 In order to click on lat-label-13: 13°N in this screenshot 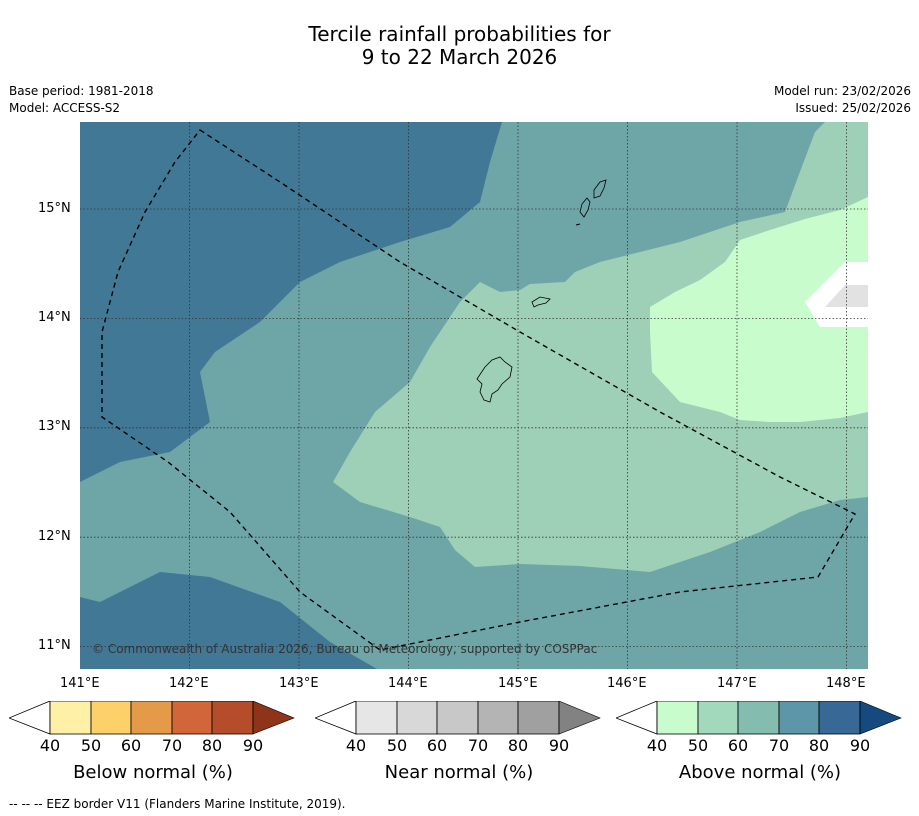, I will do `click(54, 426)`.